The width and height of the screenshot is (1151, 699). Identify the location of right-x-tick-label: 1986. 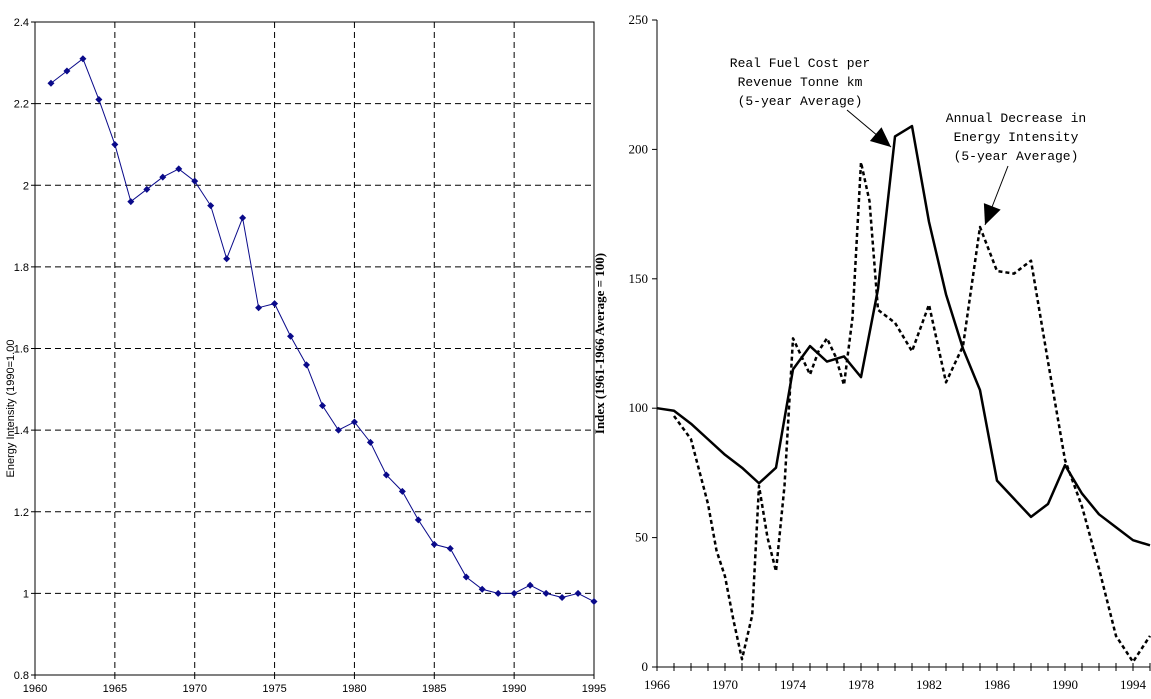
(997, 684).